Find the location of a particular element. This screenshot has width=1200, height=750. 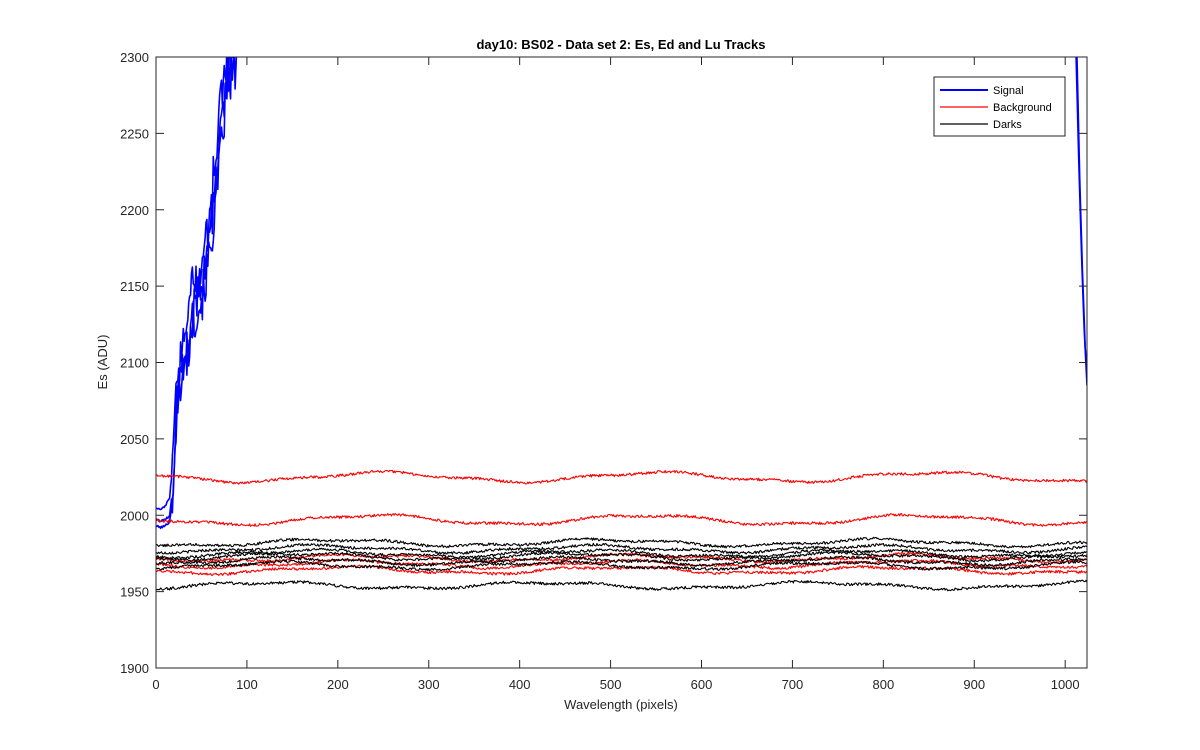

x-axis-label: Wavelength (pixels) is located at coordinates (621, 704).